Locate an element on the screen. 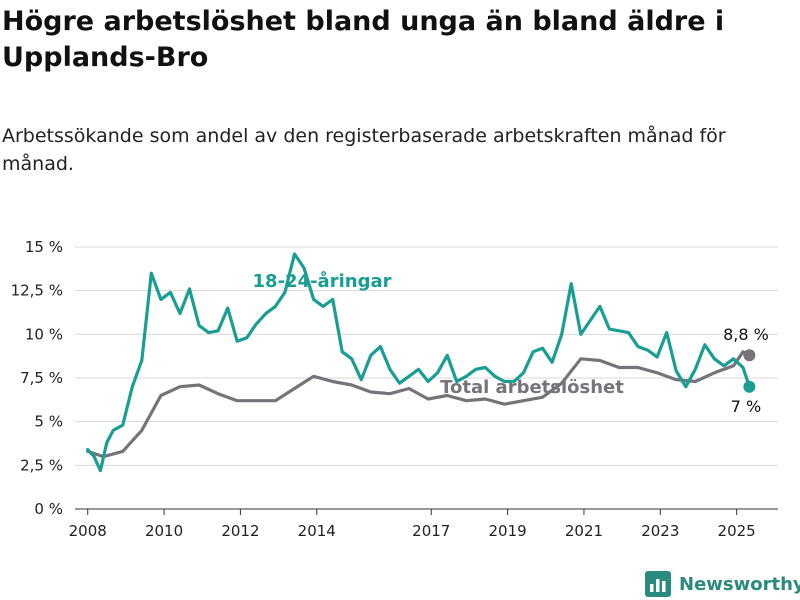  x-tick-label: 2008 is located at coordinates (88, 531).